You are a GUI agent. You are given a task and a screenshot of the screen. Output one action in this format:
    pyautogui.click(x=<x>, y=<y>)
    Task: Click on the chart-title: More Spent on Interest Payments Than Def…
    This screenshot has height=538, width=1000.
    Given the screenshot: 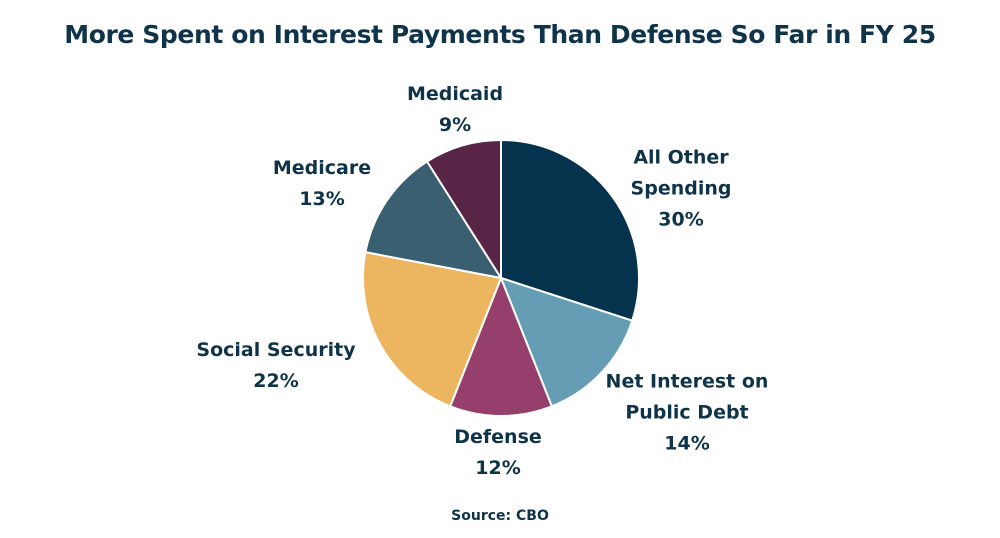 What is the action you would take?
    pyautogui.click(x=500, y=34)
    